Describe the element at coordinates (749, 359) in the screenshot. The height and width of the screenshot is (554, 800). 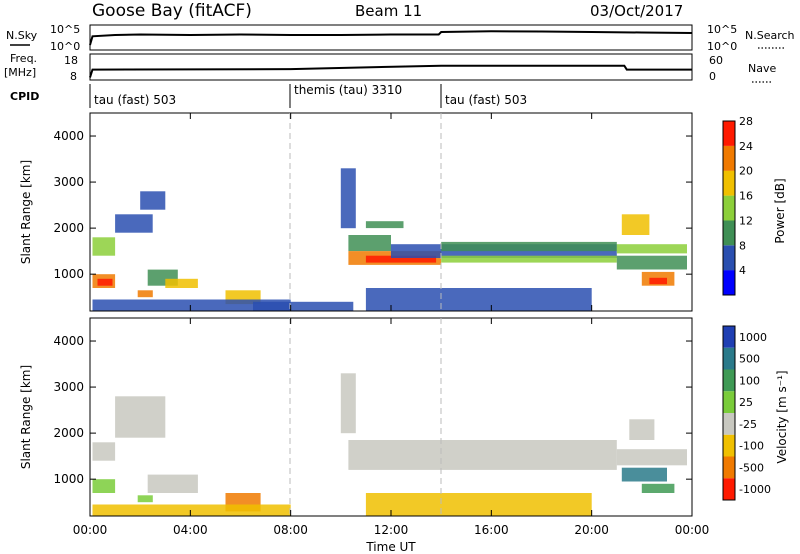
I see `velocity-colorbar-tick-1: 500` at that location.